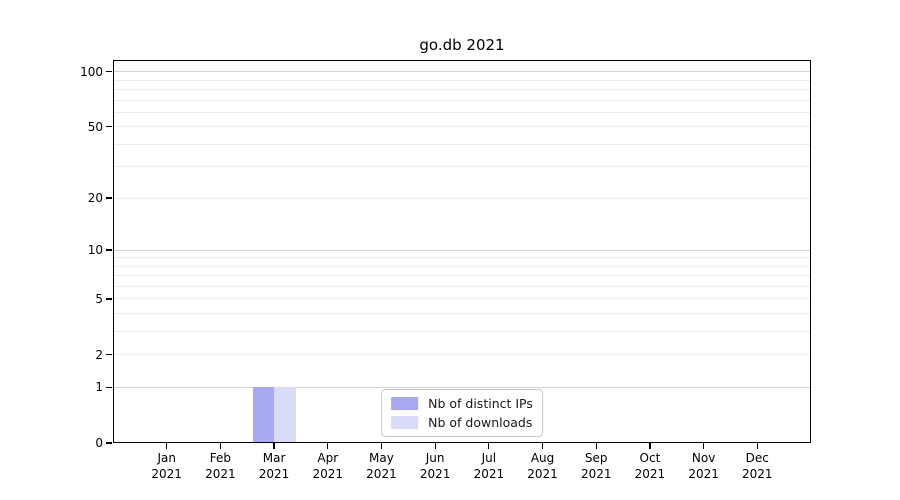 Image resolution: width=900 pixels, height=500 pixels. What do you see at coordinates (405, 403) in the screenshot?
I see `legend-swatch-distinct-ips` at bounding box center [405, 403].